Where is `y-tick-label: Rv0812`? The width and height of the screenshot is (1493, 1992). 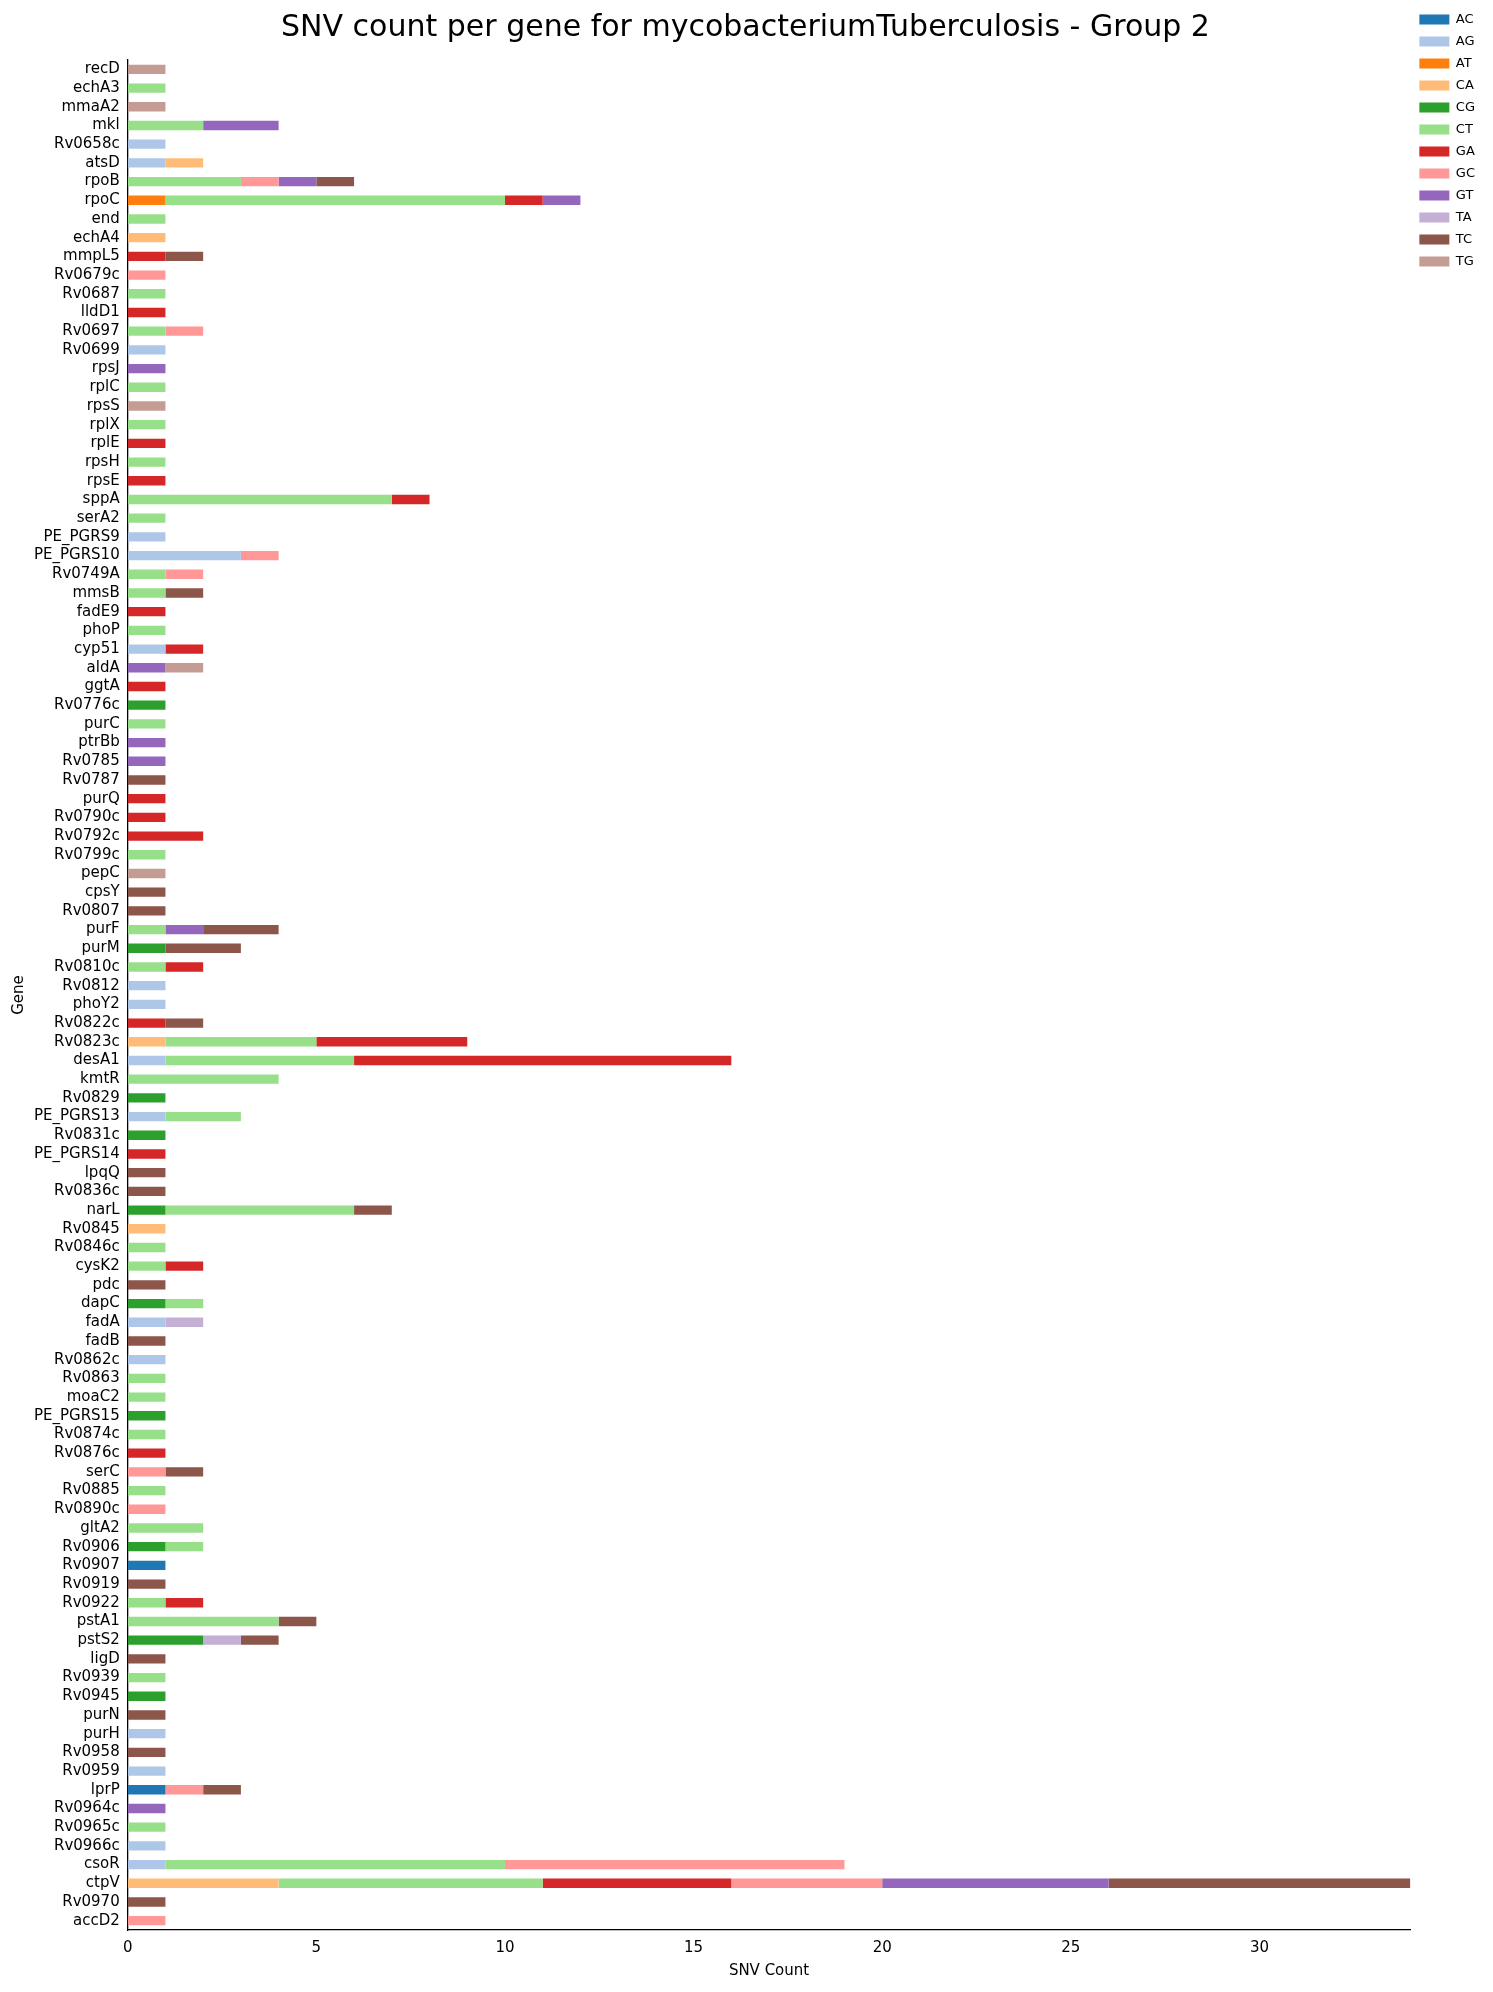
y-tick-label: Rv0812 is located at coordinates (91, 984).